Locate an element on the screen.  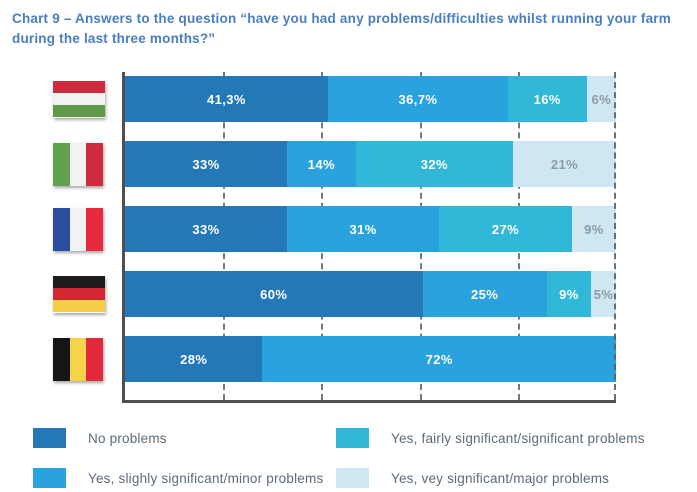
segment-italy-series2: 14% is located at coordinates (321, 164).